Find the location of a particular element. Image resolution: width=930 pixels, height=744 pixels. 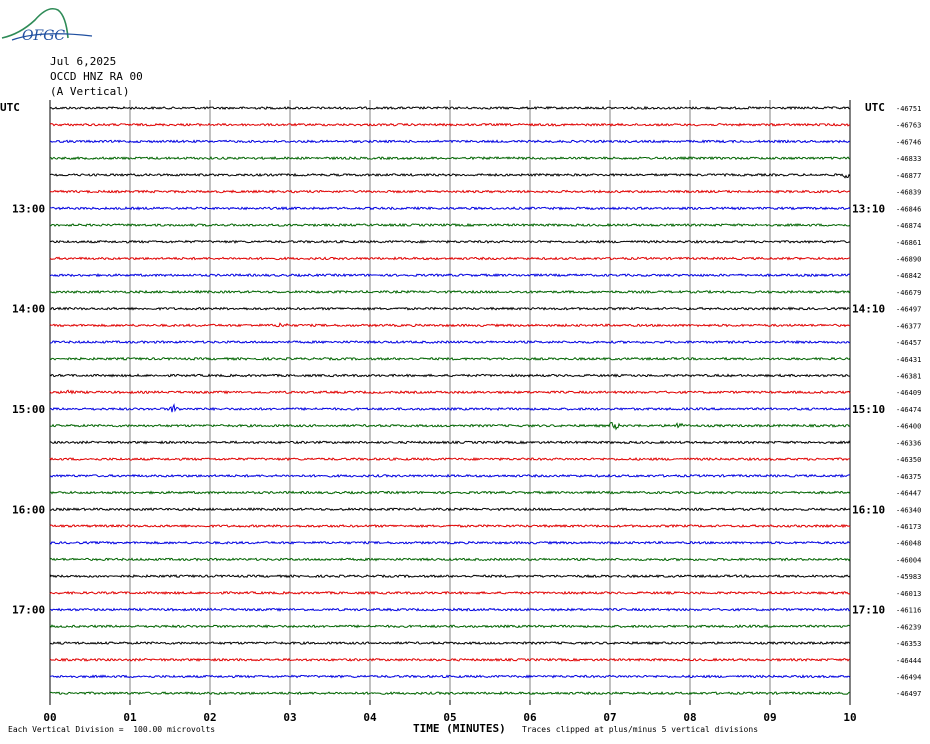

trace-offset-label: -46751 is located at coordinates (908, 109).